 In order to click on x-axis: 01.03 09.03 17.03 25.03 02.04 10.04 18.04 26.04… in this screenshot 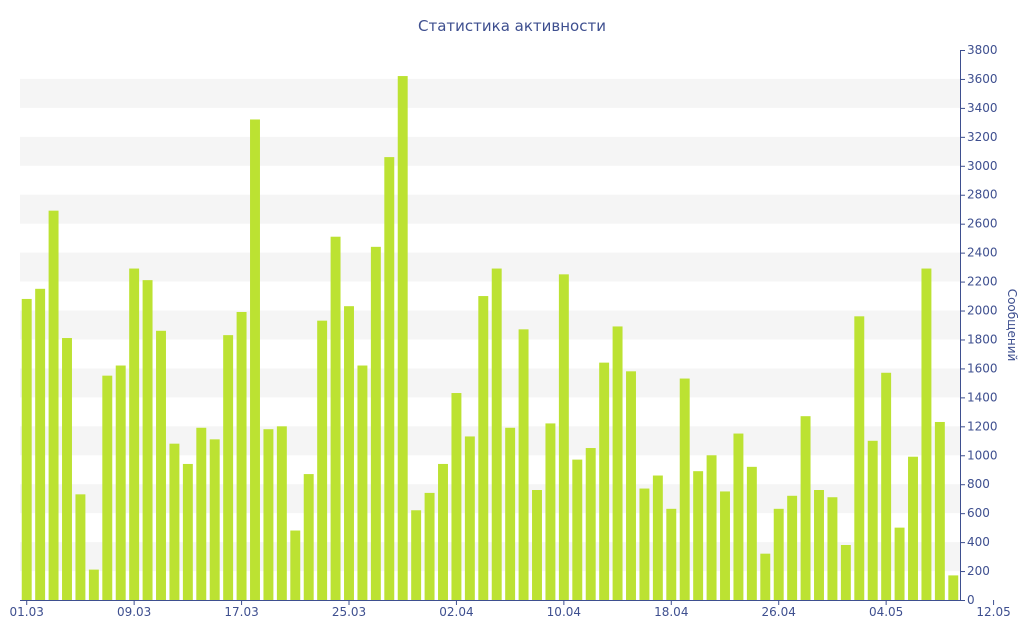, I will do `click(510, 609)`.